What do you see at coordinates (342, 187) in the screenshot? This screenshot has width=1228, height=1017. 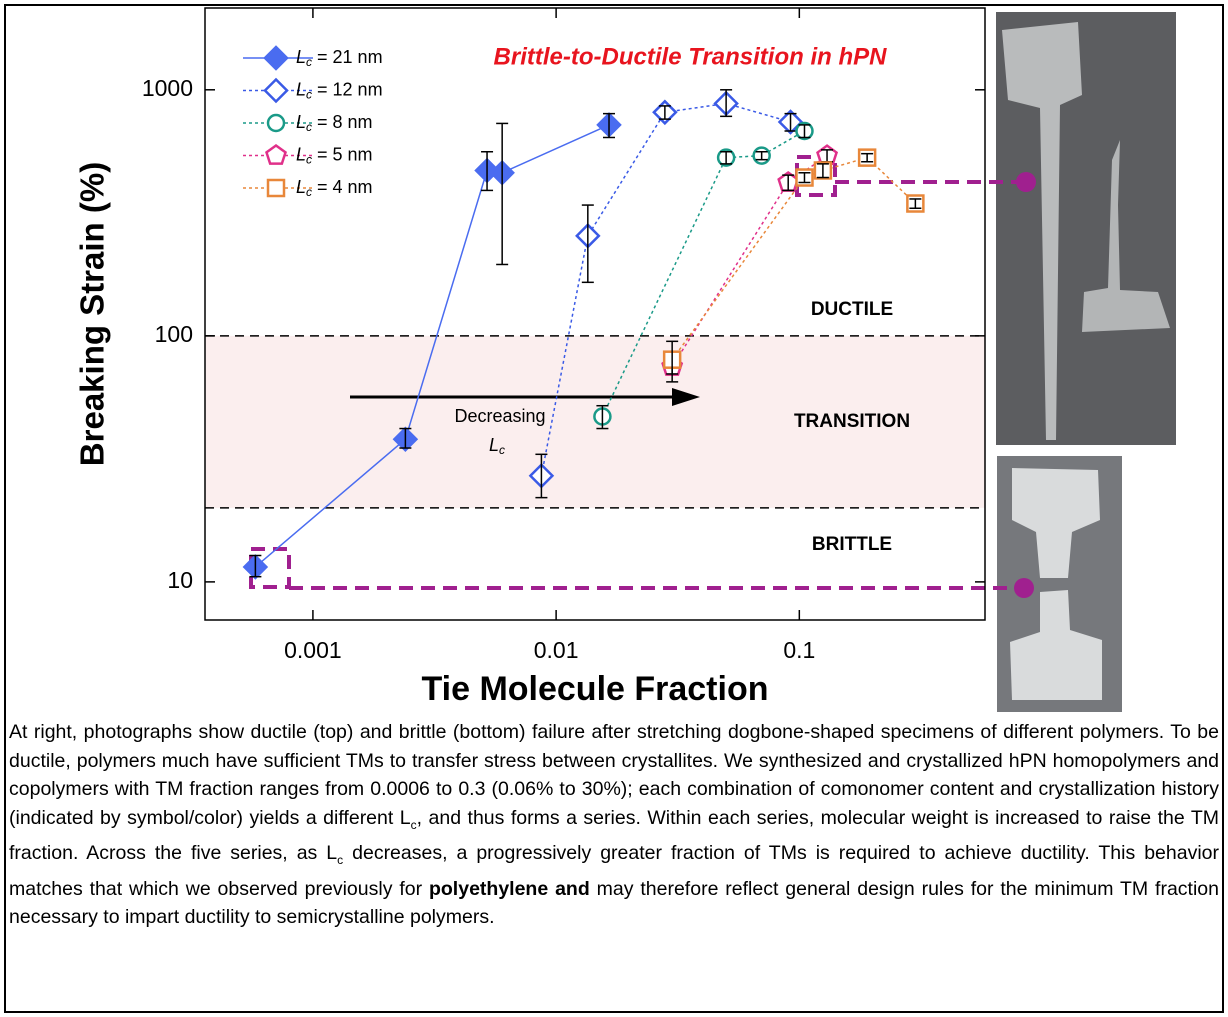 I see `legend-label-part: = 4 nm` at bounding box center [342, 187].